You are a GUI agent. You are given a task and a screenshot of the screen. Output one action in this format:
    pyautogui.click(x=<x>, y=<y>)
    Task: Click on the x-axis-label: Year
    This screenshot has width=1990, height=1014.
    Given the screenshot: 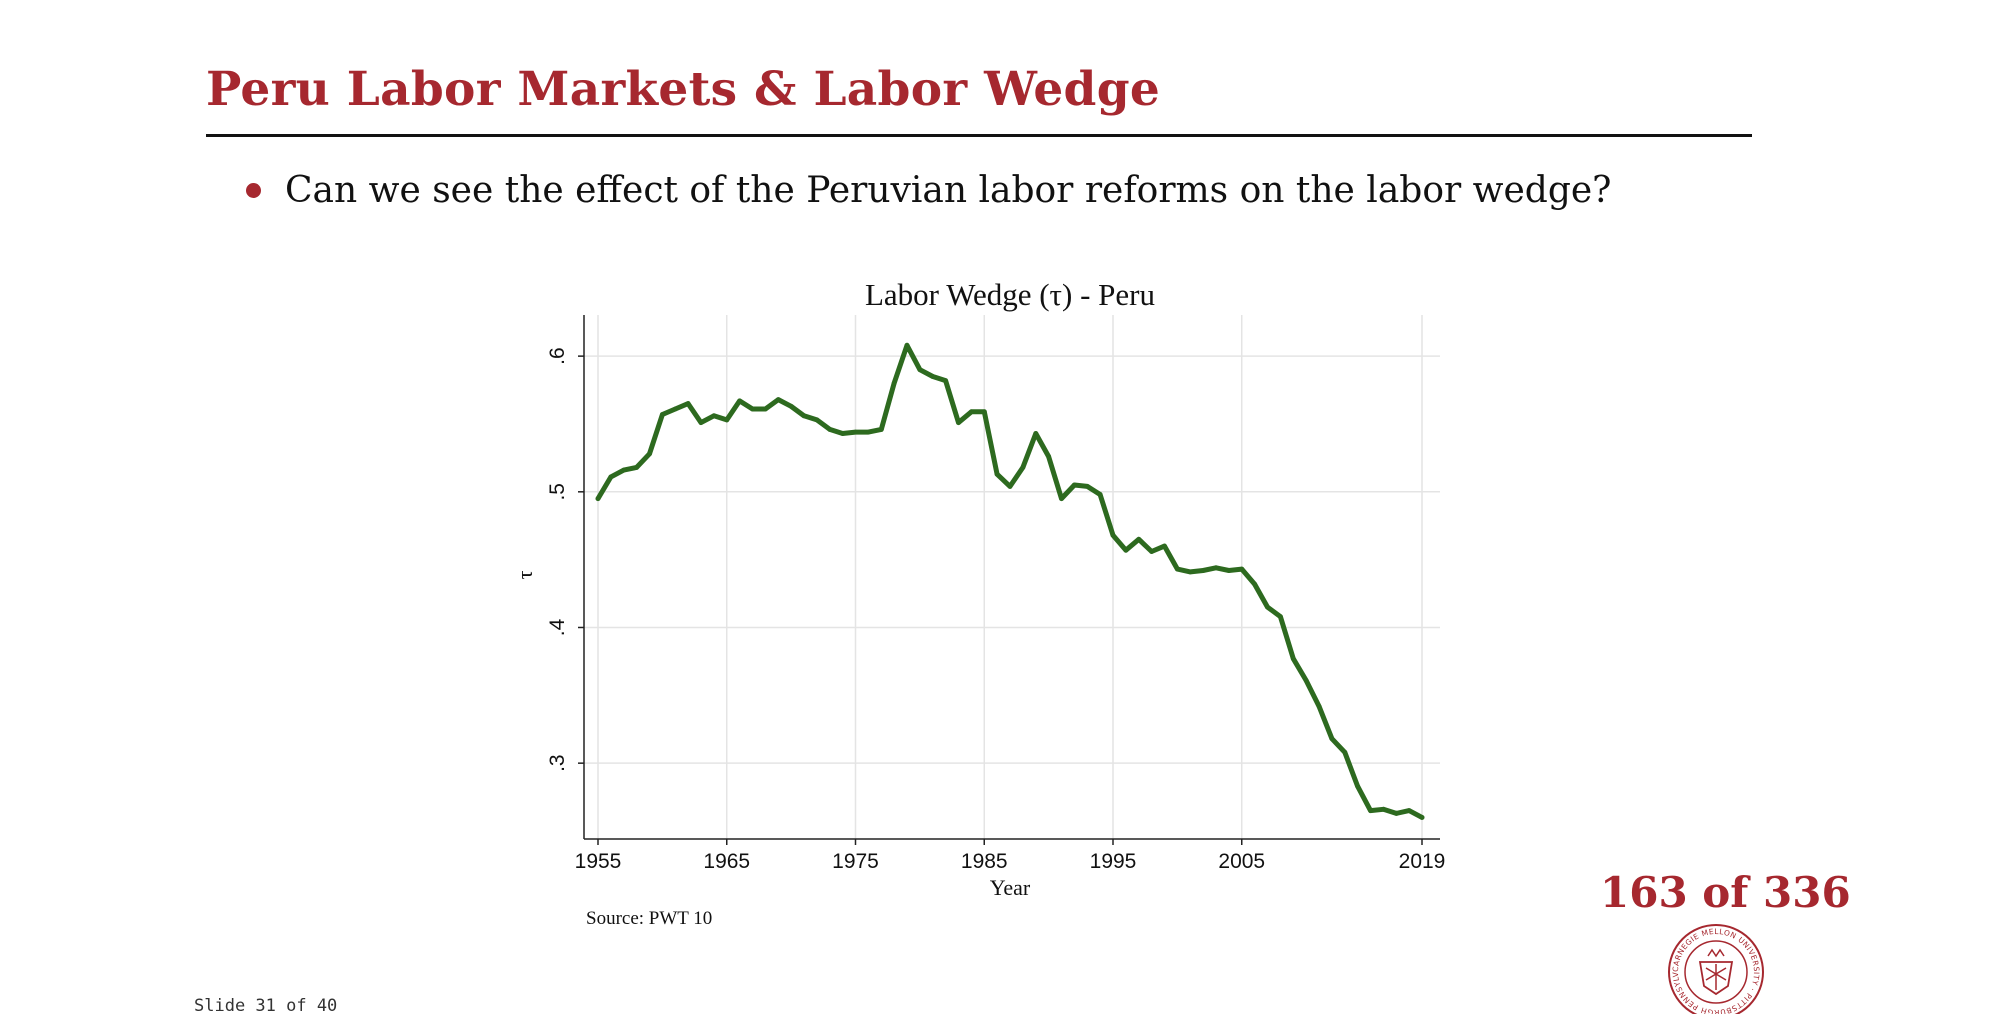 What is the action you would take?
    pyautogui.click(x=1010, y=887)
    